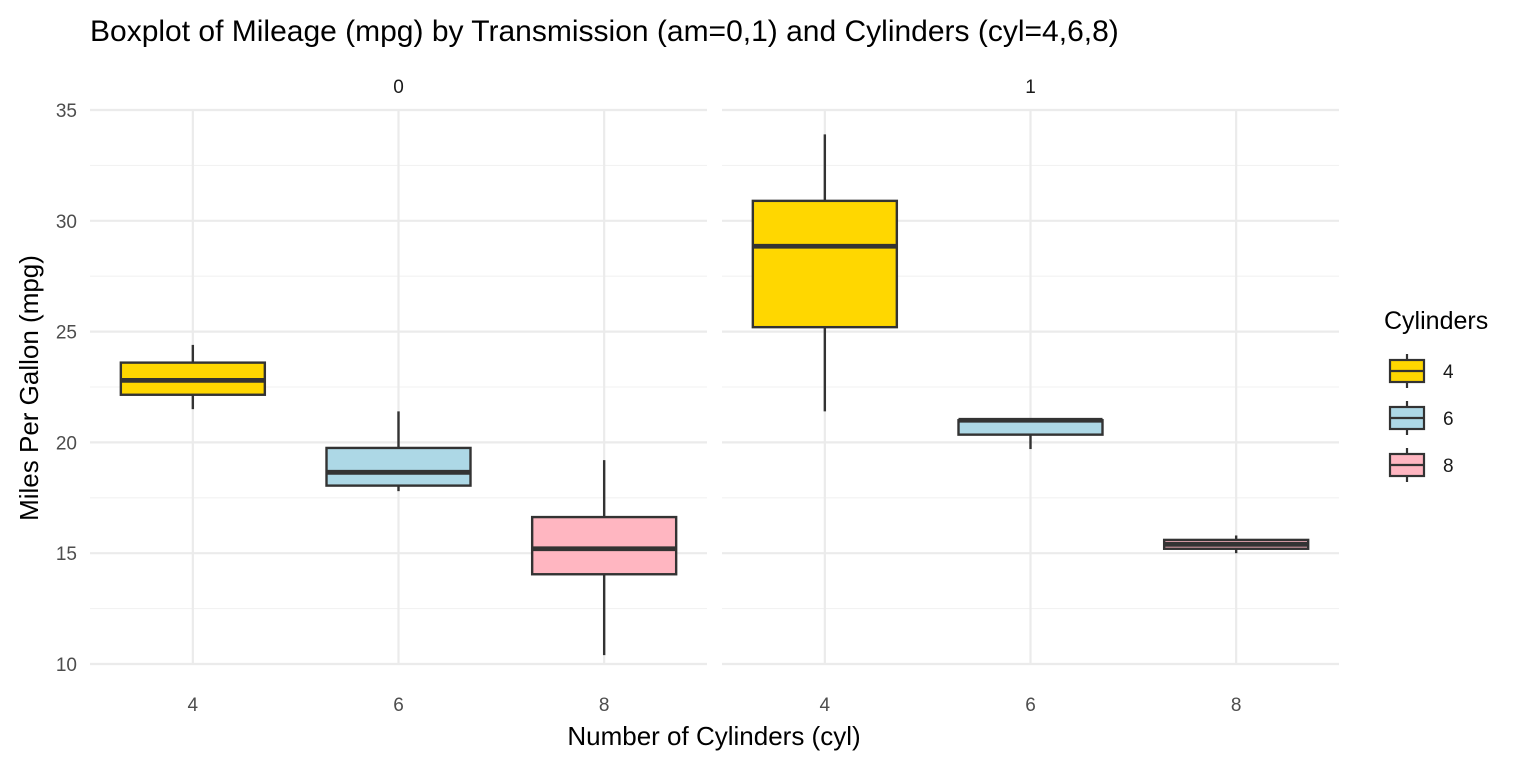 The height and width of the screenshot is (768, 1536). Describe the element at coordinates (1421, 465) in the screenshot. I see `legend-item-8: 8` at that location.